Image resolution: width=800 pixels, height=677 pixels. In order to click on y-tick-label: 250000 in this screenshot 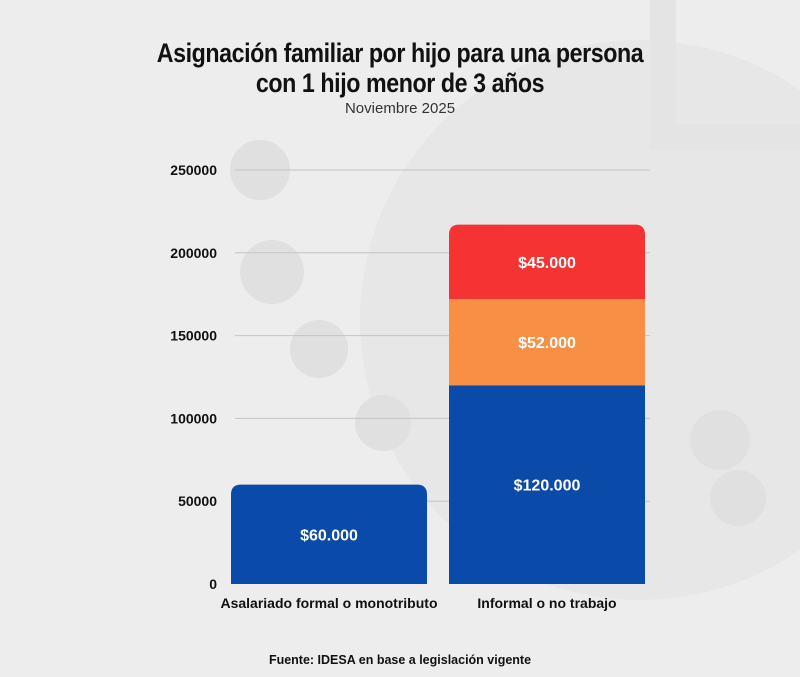, I will do `click(193, 170)`.